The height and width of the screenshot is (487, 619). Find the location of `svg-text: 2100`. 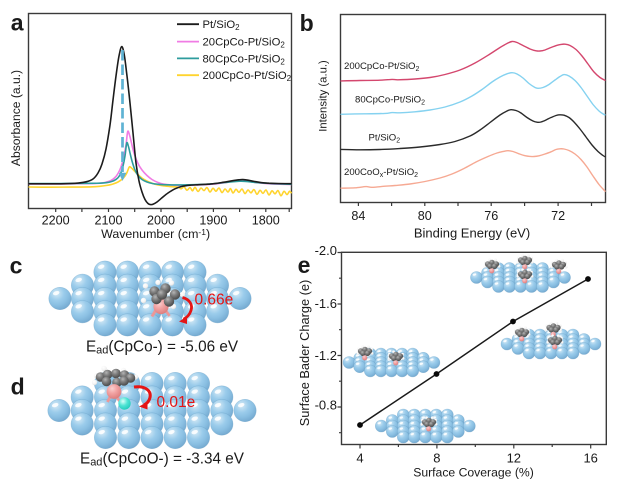

svg-text: 2100 is located at coordinates (108, 221).